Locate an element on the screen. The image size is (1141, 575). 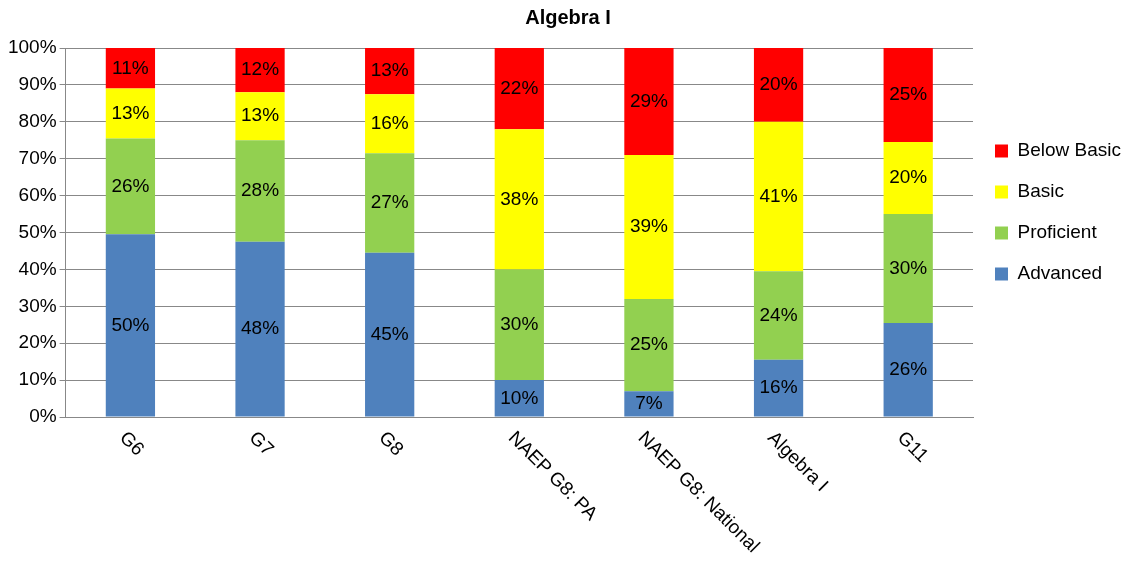
legend-label: Basic is located at coordinates (1040, 191).